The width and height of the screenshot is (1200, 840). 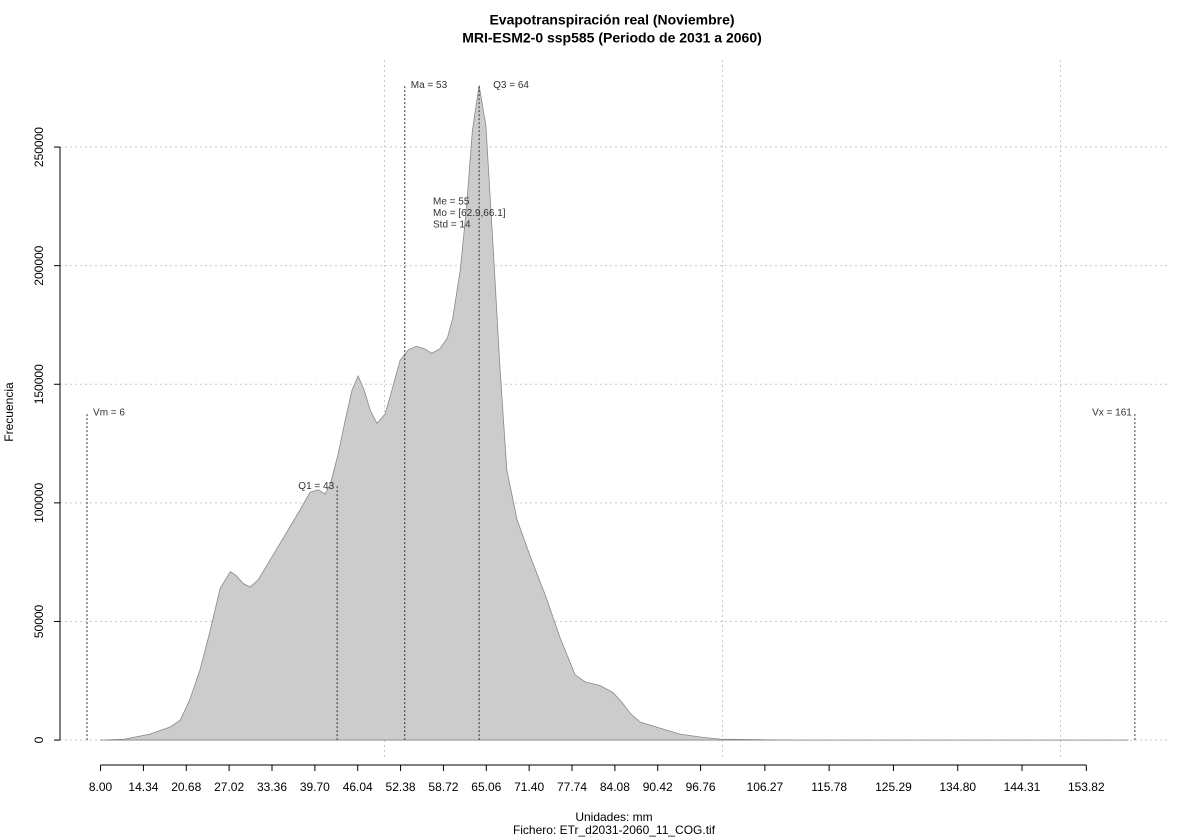 What do you see at coordinates (765, 787) in the screenshot?
I see `x-tick-label: 106.27` at bounding box center [765, 787].